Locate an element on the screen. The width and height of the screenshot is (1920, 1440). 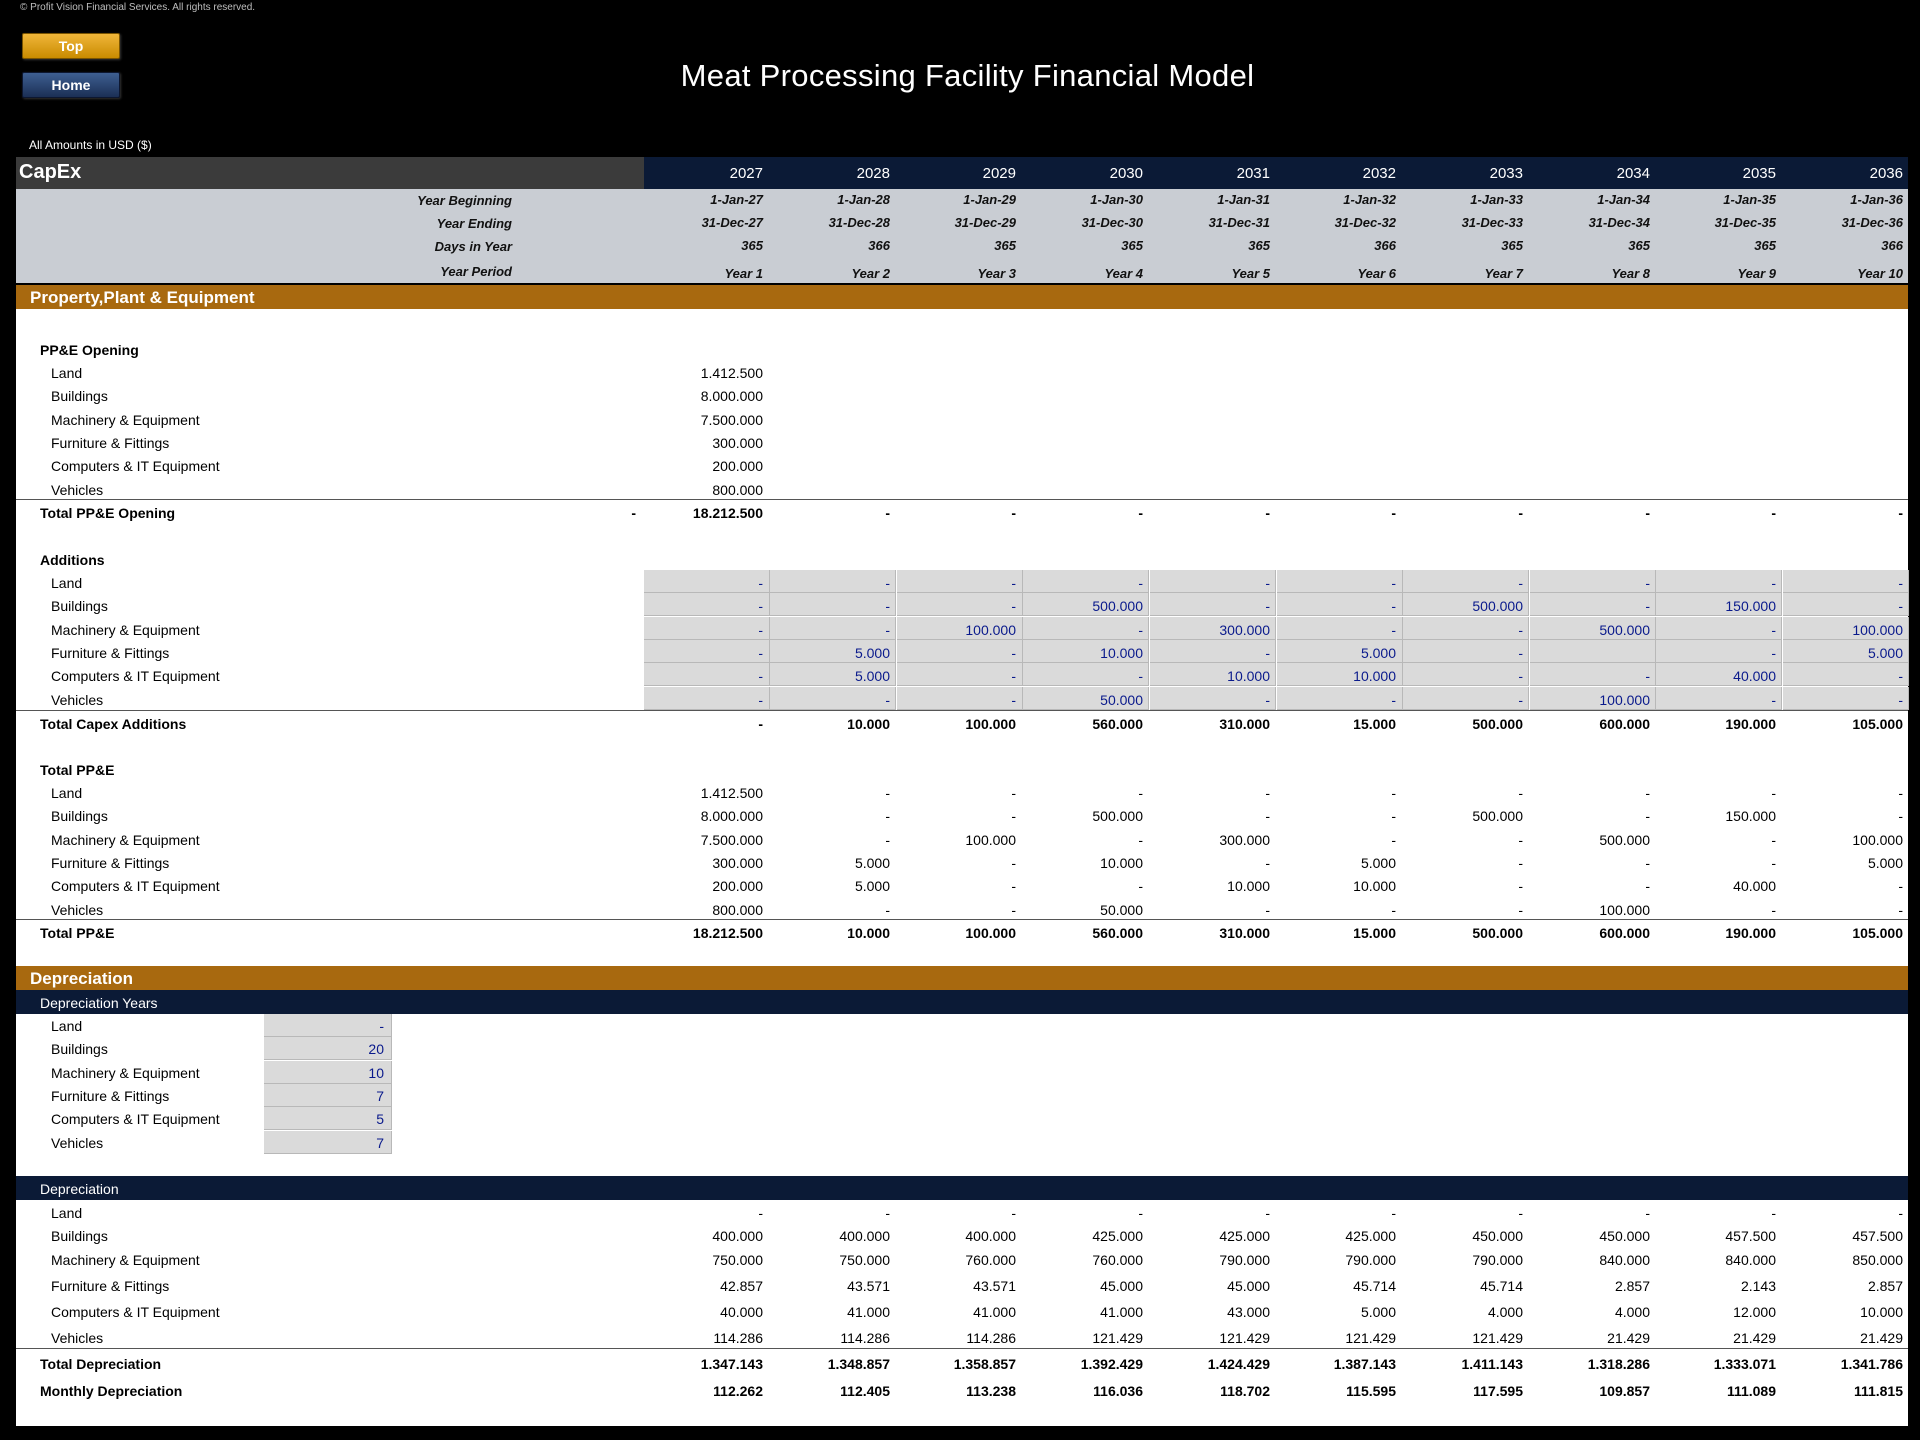
total-ppe-total-cell: 100.000 is located at coordinates (990, 933).